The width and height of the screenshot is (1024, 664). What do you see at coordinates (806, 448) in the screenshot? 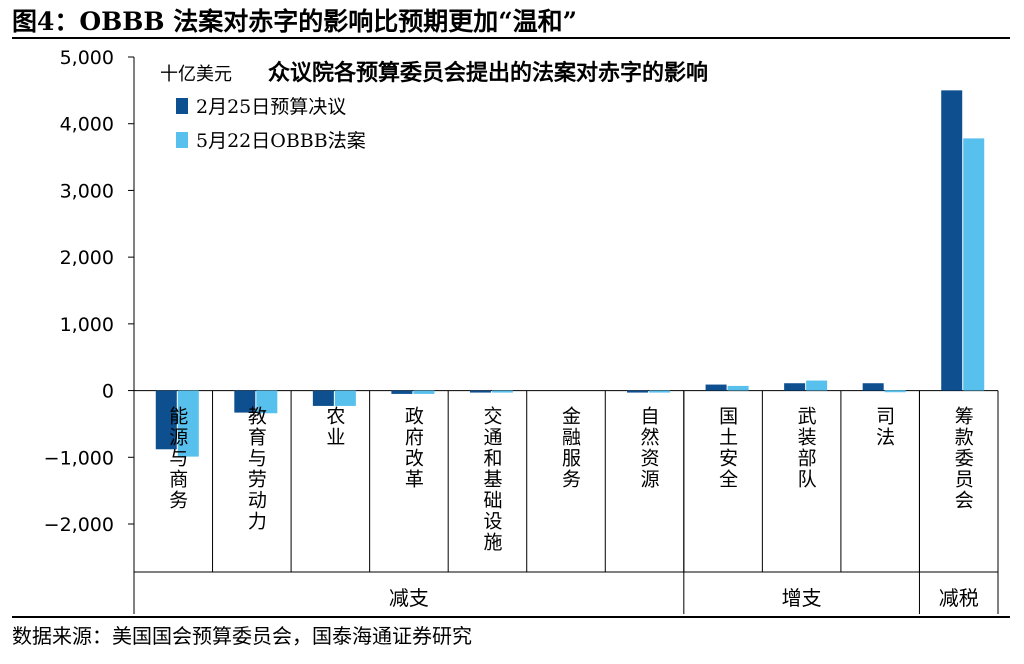
I see `category-label: 武装部队` at bounding box center [806, 448].